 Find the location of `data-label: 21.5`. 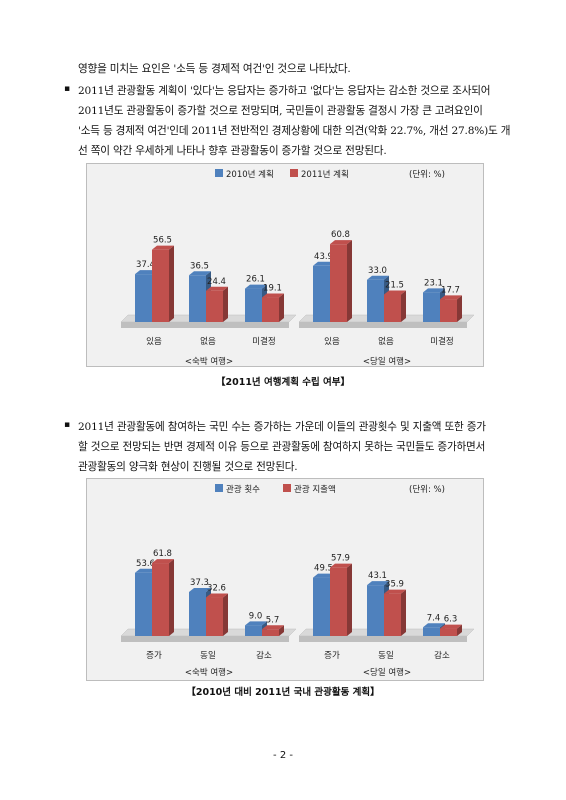

data-label: 21.5 is located at coordinates (394, 285).